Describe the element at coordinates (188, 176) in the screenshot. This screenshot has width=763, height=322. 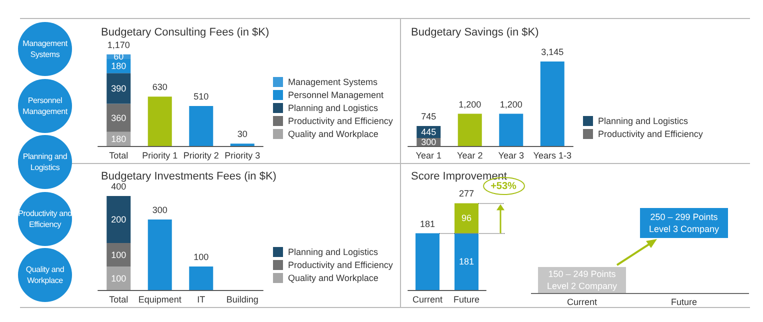
I see `chart-title: Budgetary Investments Fees (in $K)` at that location.